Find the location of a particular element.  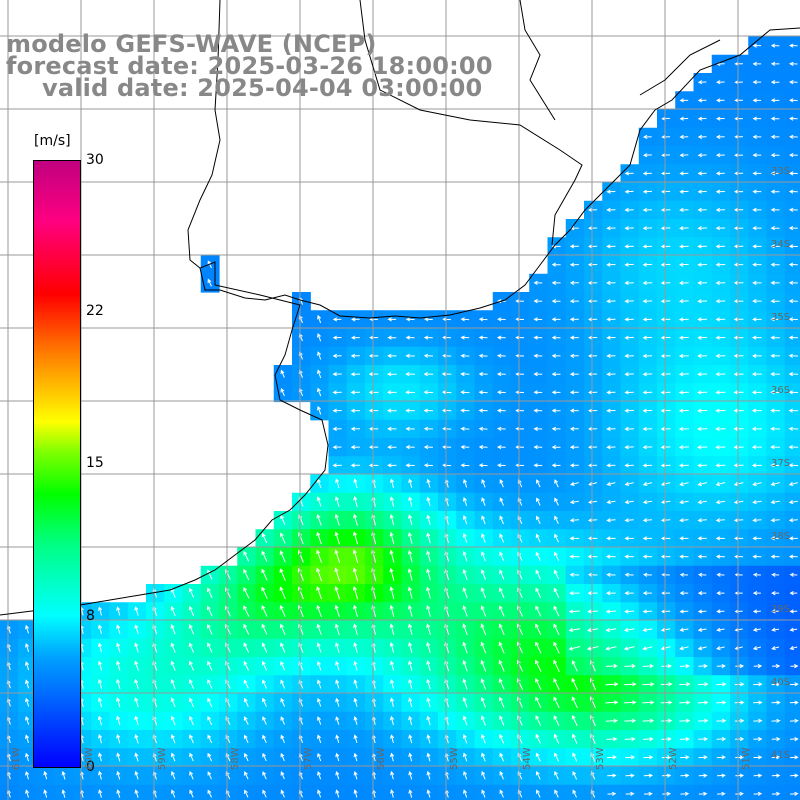

title-model: modelo GEFS-WAVE (NCEP) is located at coordinates (191, 44).